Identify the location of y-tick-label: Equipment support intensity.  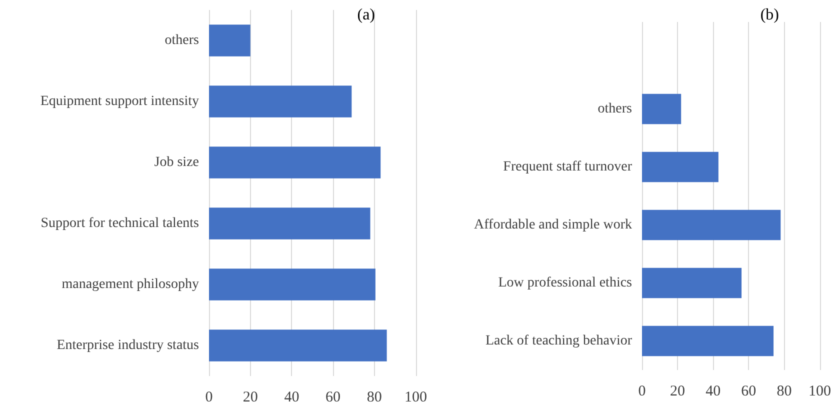
(119, 101).